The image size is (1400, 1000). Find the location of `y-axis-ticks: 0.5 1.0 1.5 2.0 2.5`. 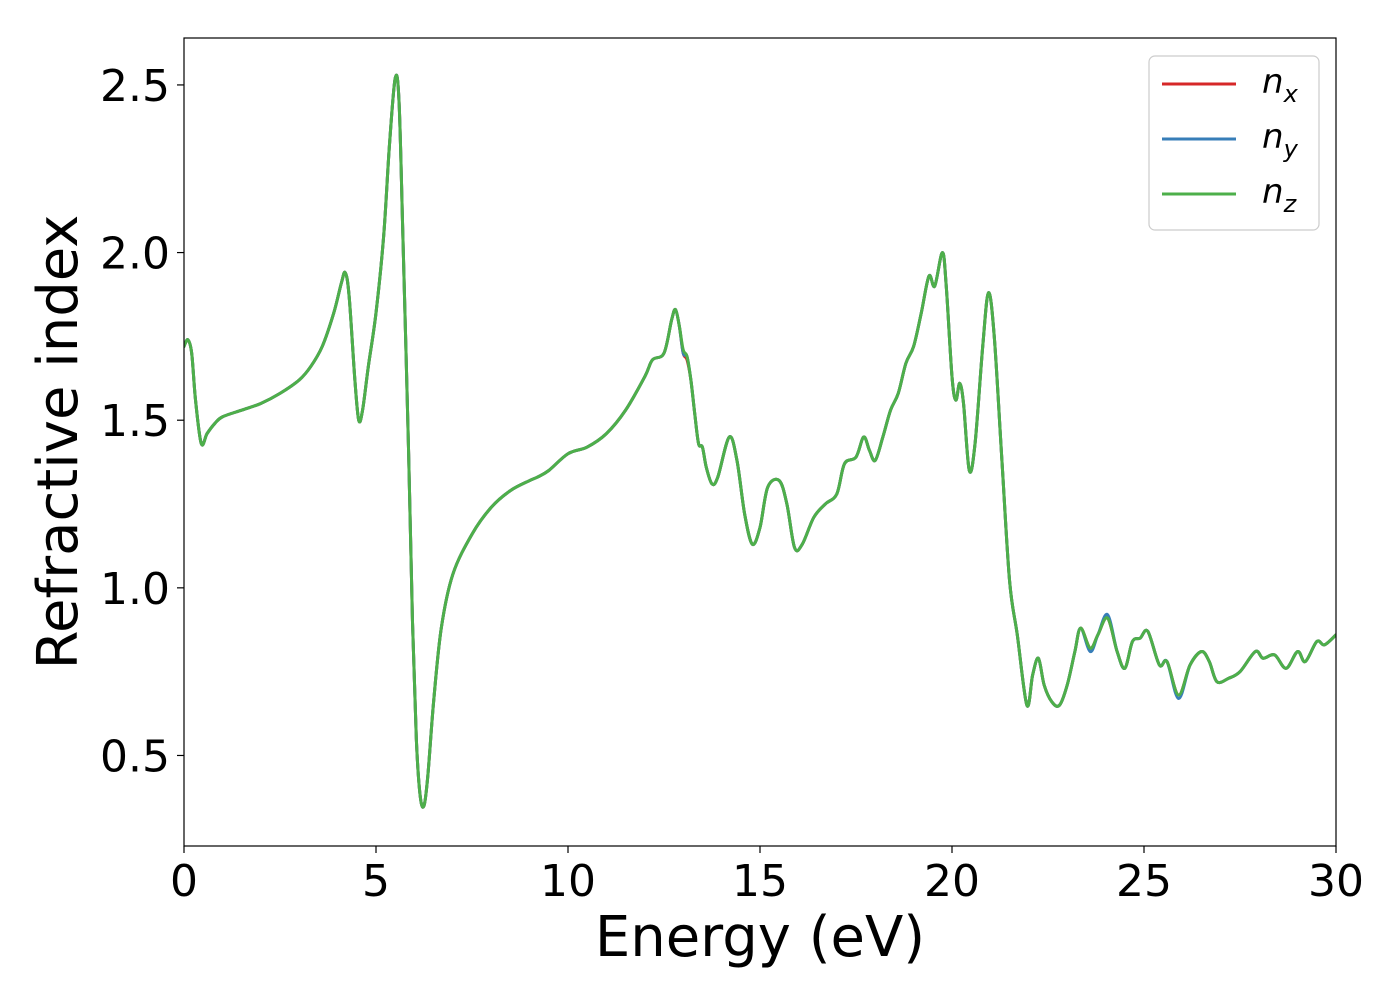

y-axis-ticks: 0.5 1.0 1.5 2.0 2.5 is located at coordinates (142, 421).